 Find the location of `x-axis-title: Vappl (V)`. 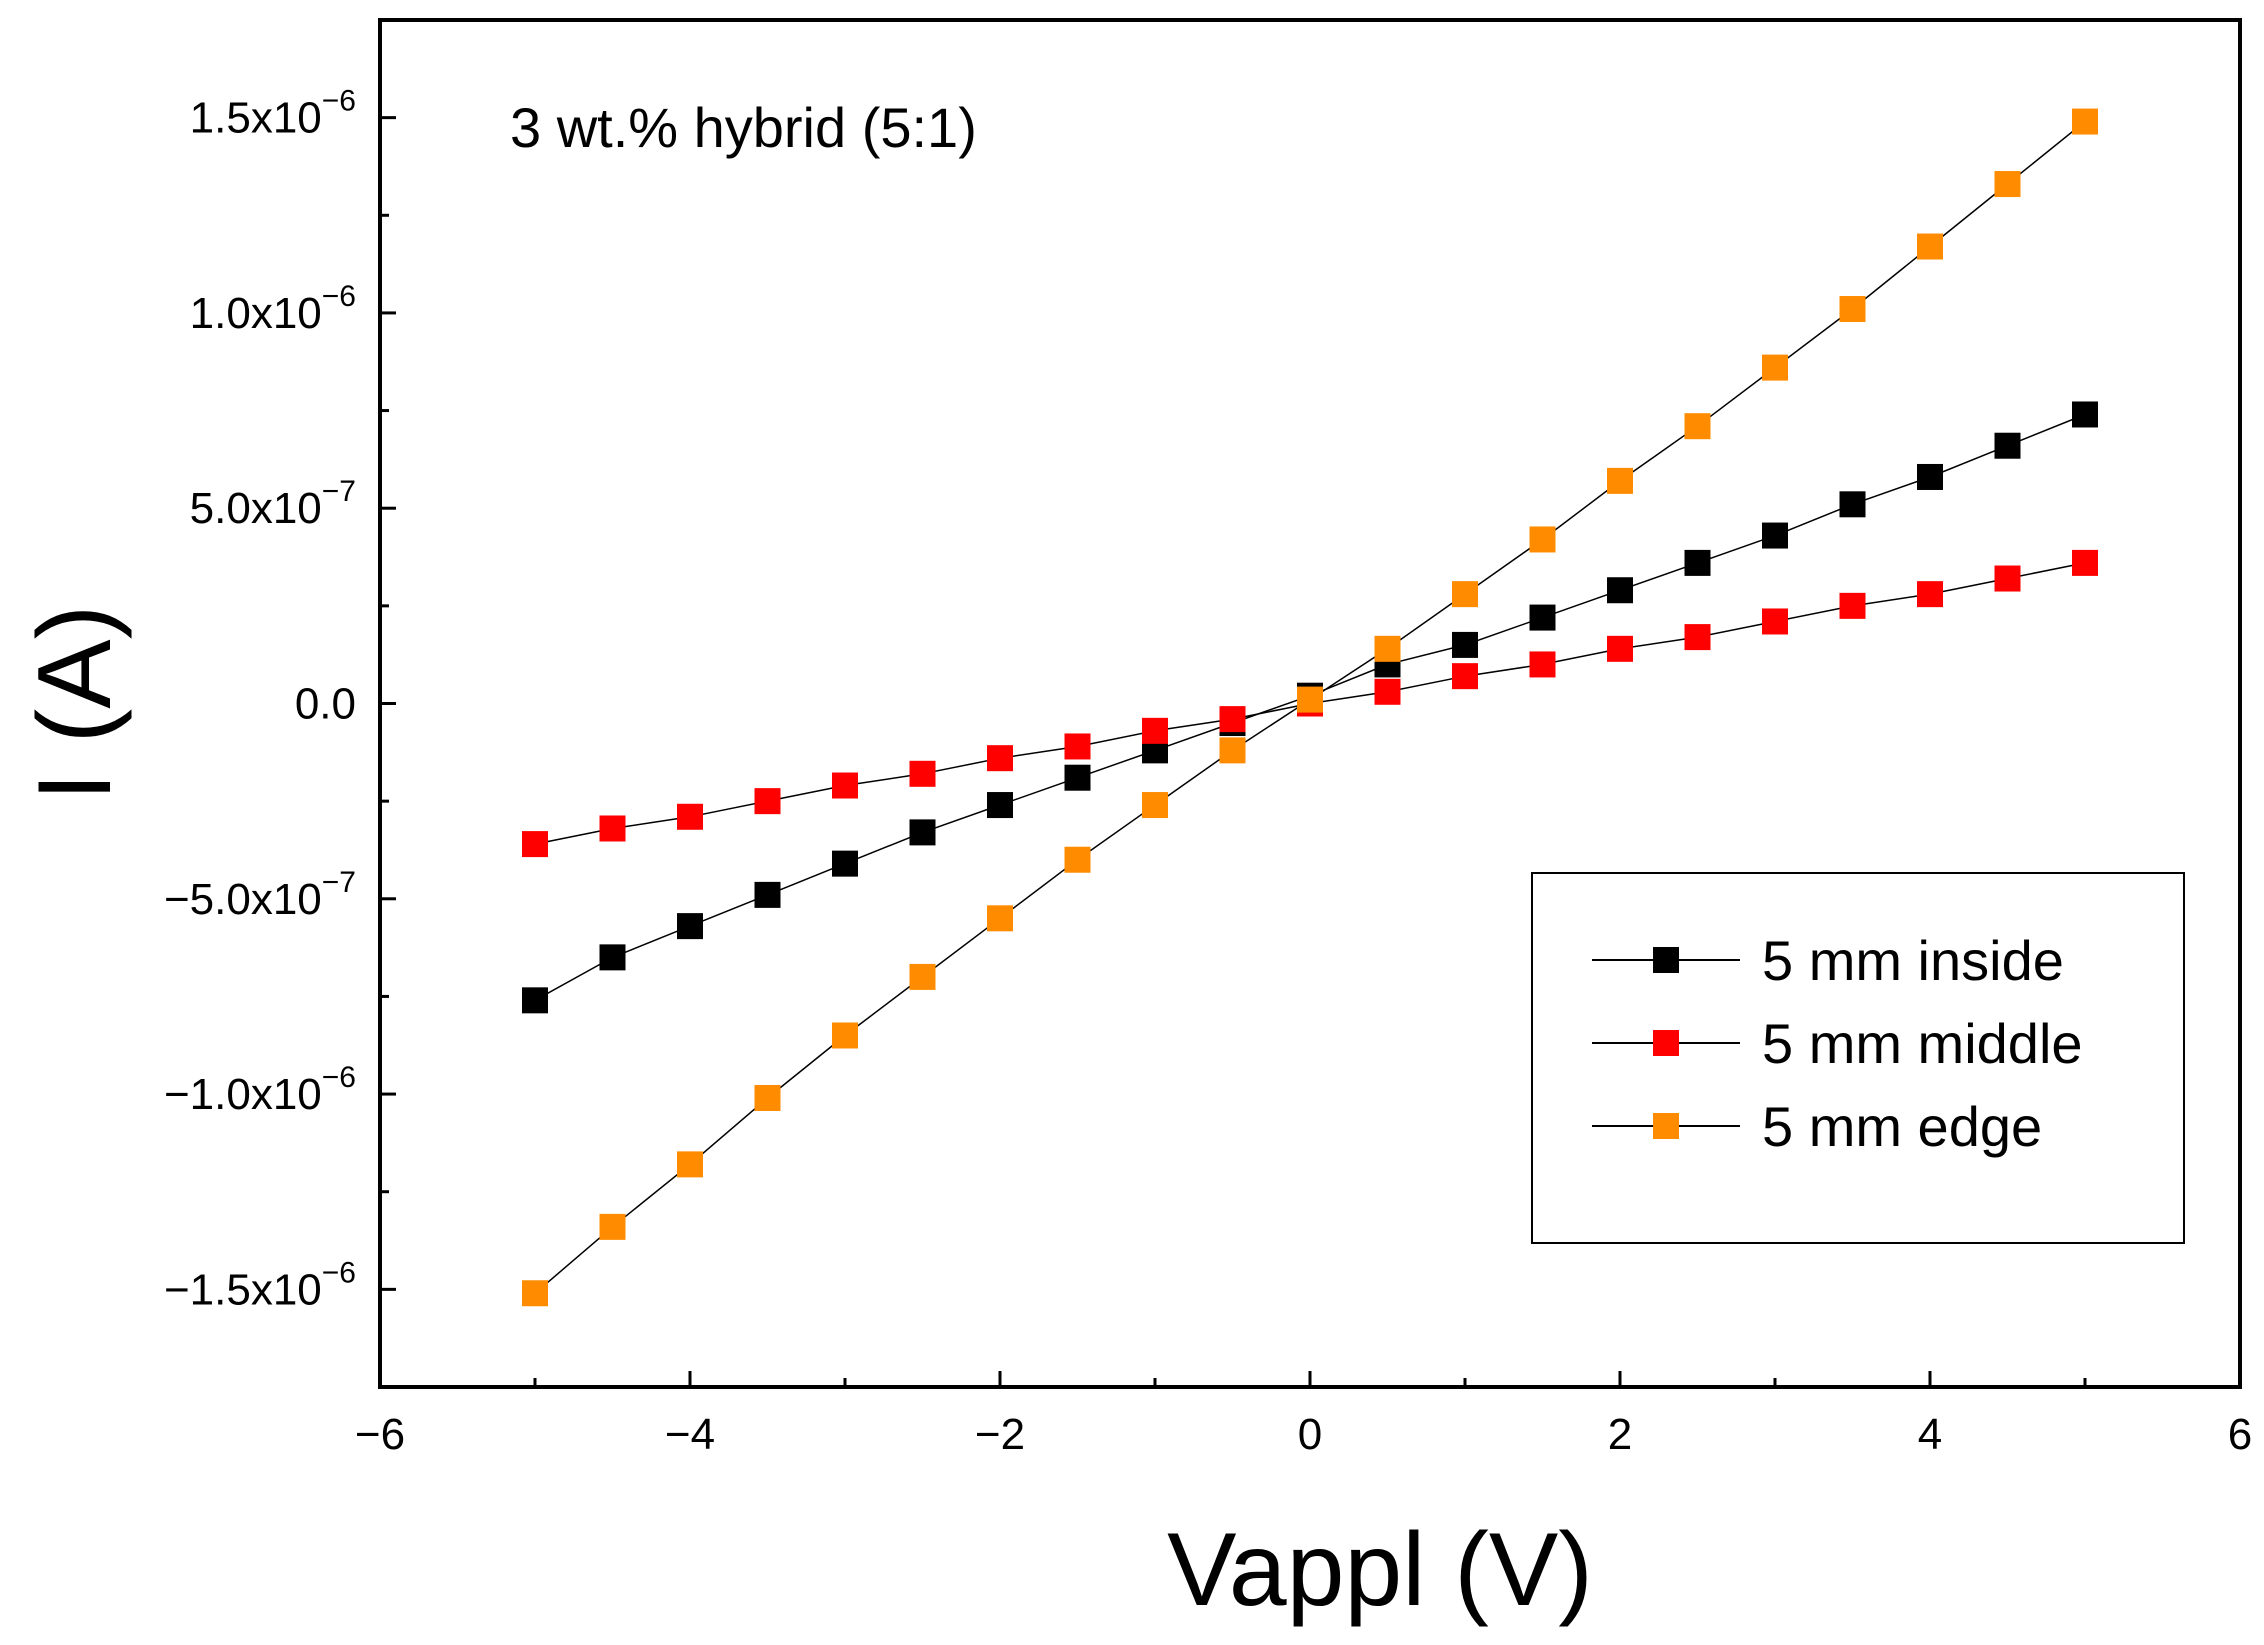

x-axis-title: Vappl (V) is located at coordinates (1380, 1570).